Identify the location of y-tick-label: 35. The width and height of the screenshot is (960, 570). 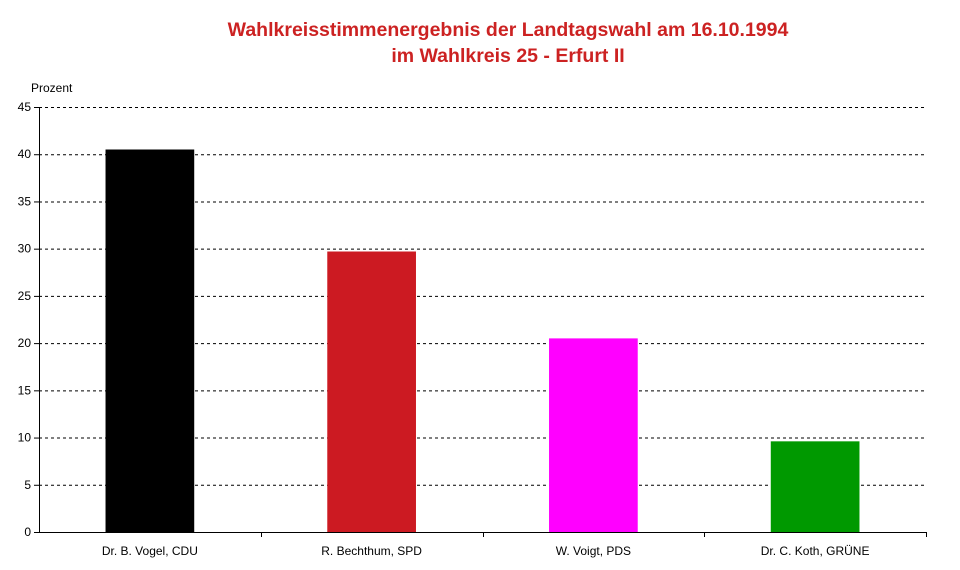
(25, 201).